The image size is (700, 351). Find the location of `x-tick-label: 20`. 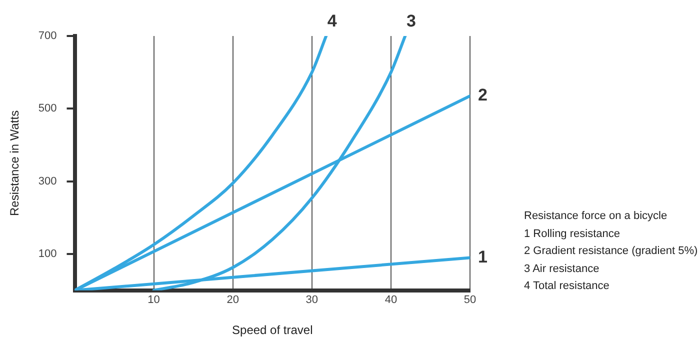

x-tick-label: 20 is located at coordinates (232, 300).